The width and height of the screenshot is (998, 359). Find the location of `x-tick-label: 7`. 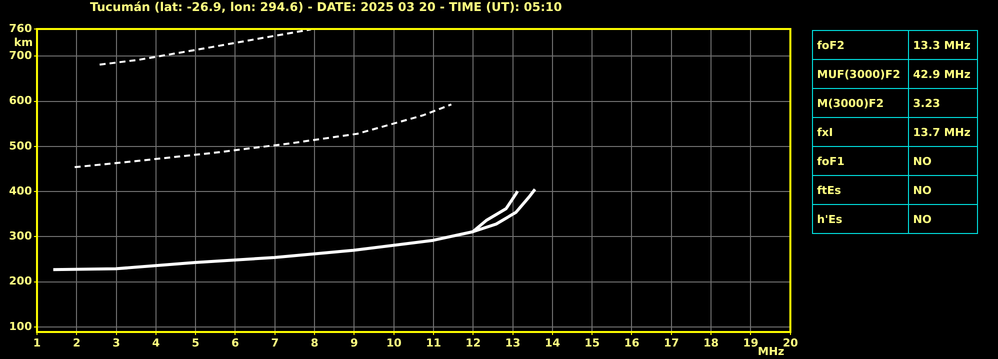

x-tick-label: 7 is located at coordinates (275, 343).